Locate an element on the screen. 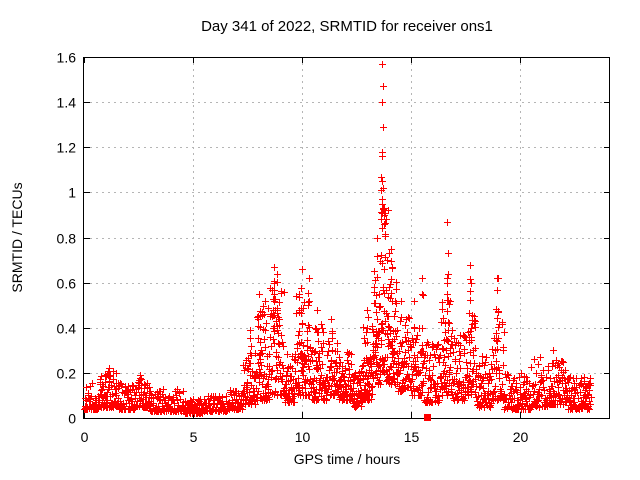 The image size is (640, 480). x-axis-label: GPS time / hours is located at coordinates (347, 459).